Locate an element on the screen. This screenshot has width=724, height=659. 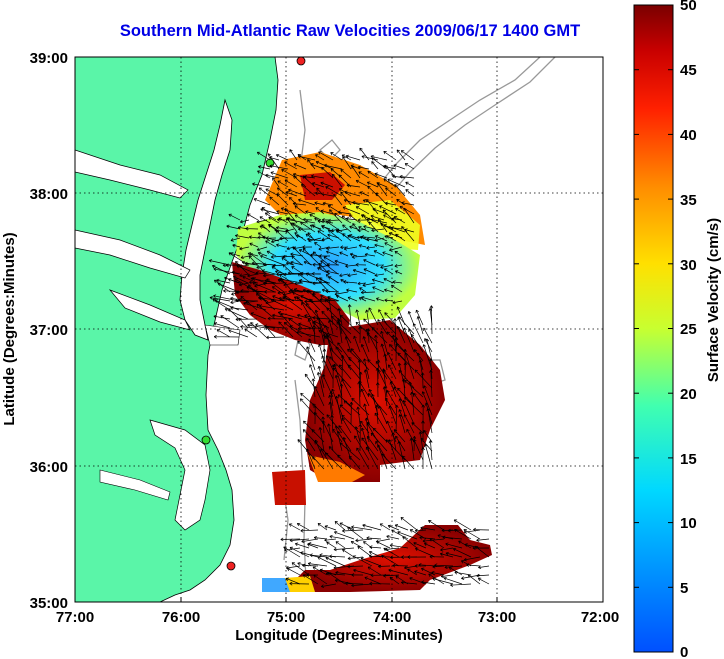
colorbar-tick-marks is located at coordinates (653, 328).